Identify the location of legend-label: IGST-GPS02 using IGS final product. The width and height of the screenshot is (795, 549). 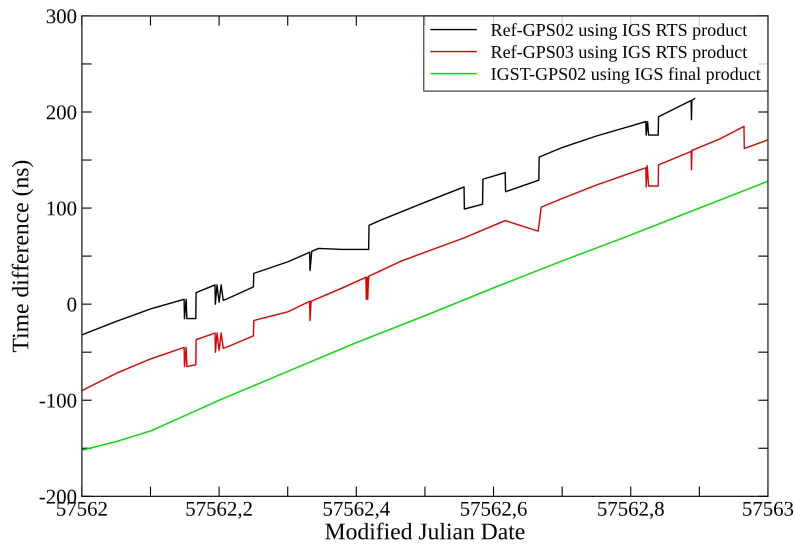
(626, 75).